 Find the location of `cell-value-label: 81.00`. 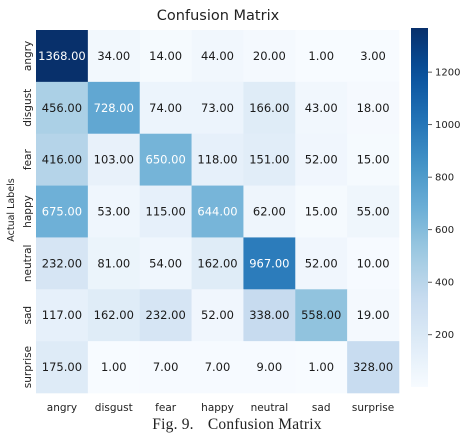

cell-value-label: 81.00 is located at coordinates (113, 263).